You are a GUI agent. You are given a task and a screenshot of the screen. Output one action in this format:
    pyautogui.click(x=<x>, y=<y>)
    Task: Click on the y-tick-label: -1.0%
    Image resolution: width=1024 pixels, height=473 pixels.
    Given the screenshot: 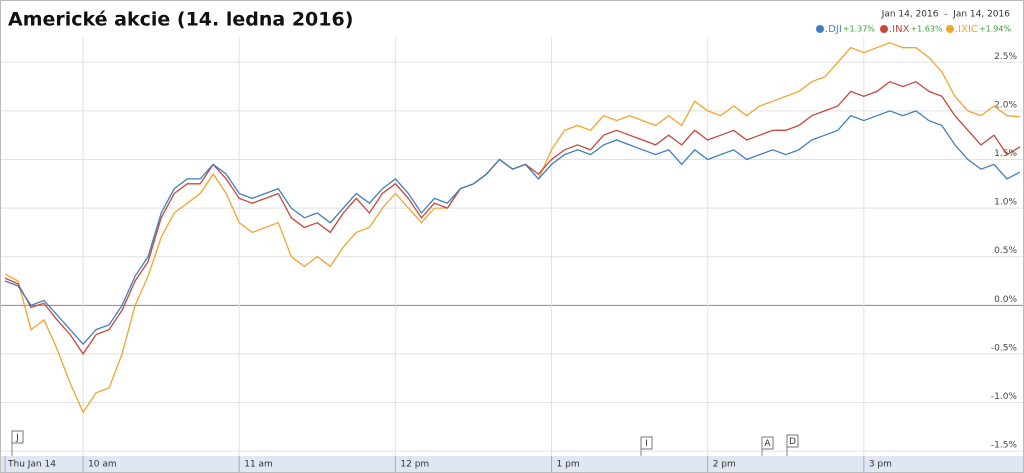 What is the action you would take?
    pyautogui.click(x=1004, y=397)
    